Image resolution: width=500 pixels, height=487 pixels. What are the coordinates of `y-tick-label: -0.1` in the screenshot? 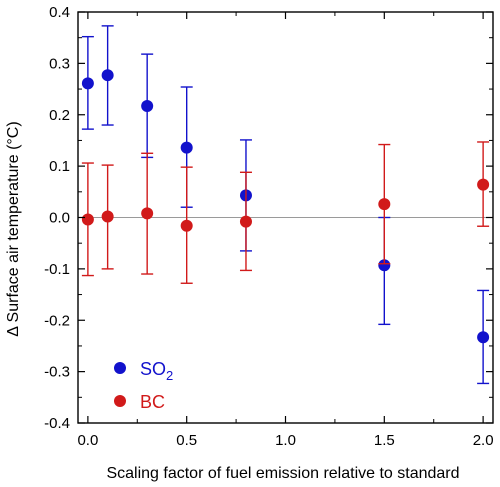 It's located at (57, 269).